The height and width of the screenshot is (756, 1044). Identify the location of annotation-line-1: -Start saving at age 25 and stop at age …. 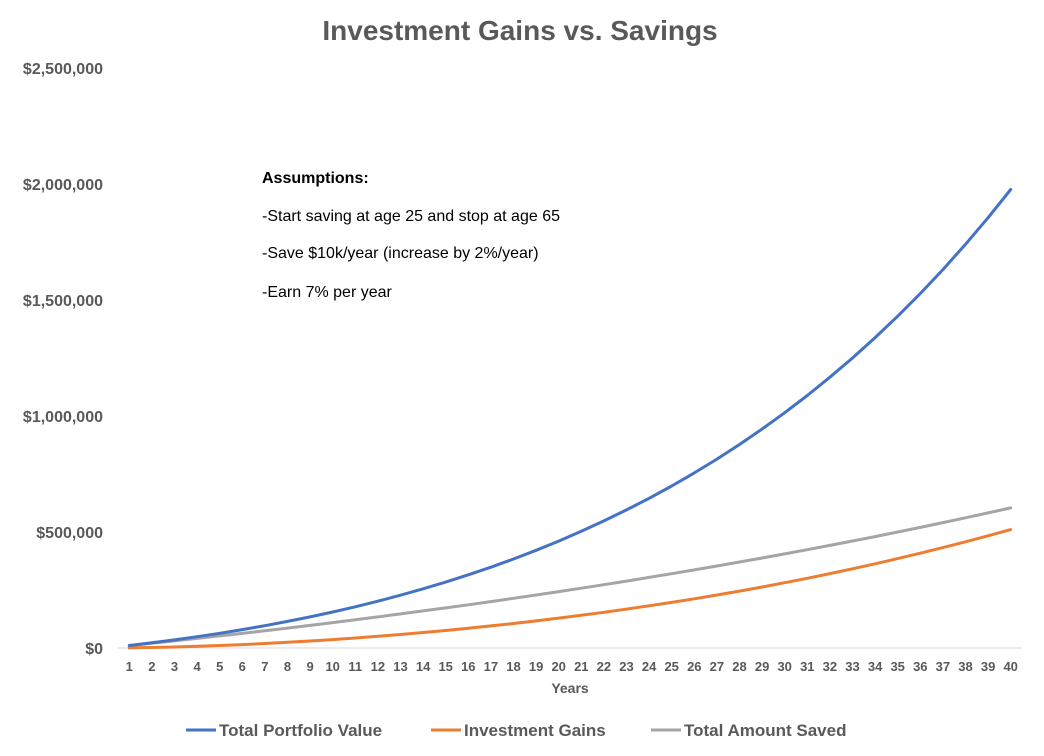
(411, 216).